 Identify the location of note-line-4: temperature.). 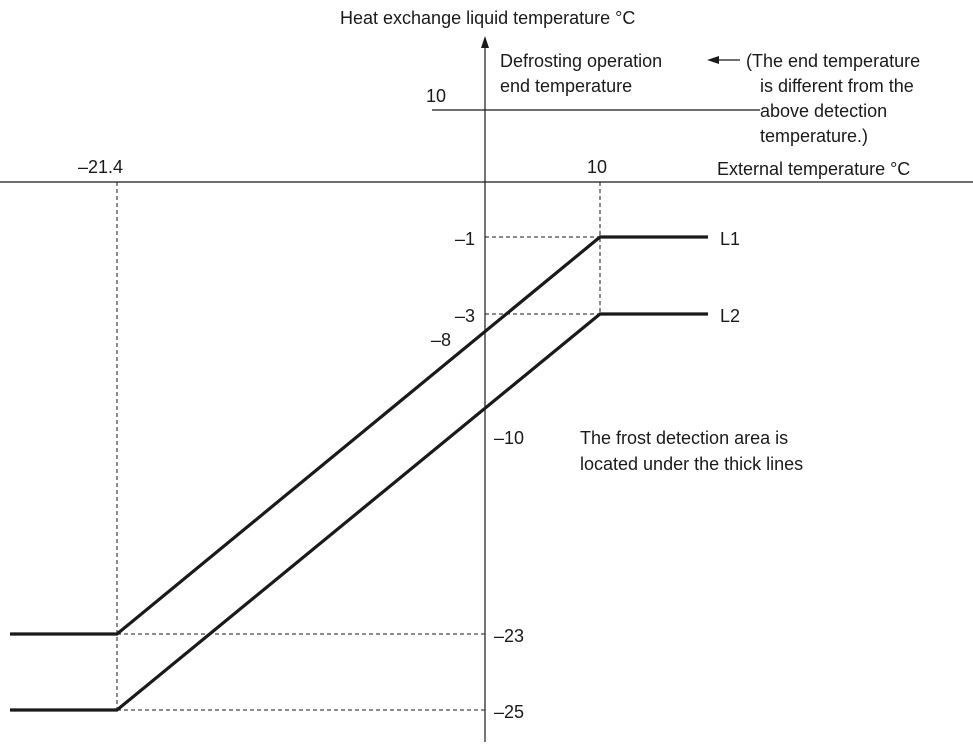
(814, 136).